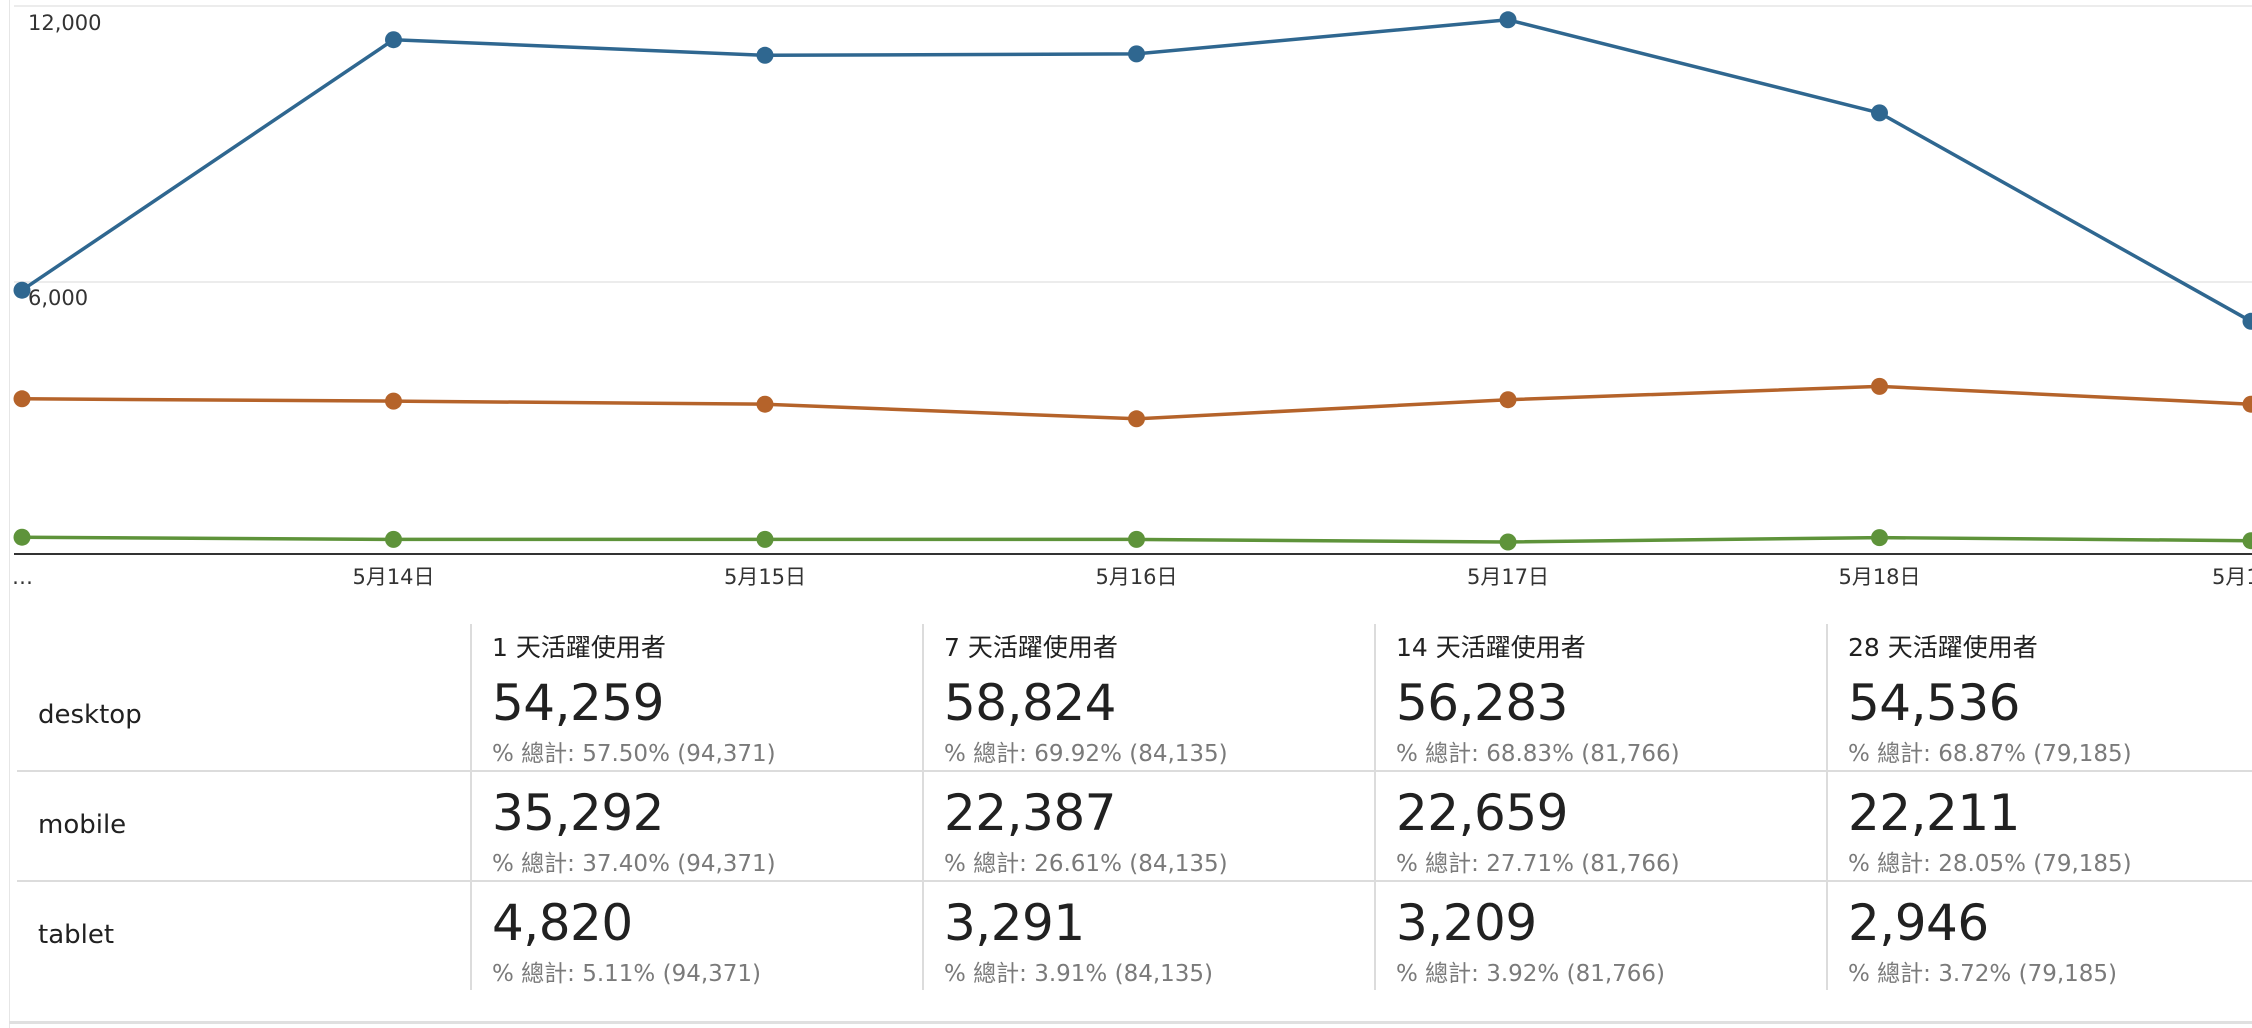  What do you see at coordinates (1014, 923) in the screenshot?
I see `tablet-7-day-value: 3,291` at bounding box center [1014, 923].